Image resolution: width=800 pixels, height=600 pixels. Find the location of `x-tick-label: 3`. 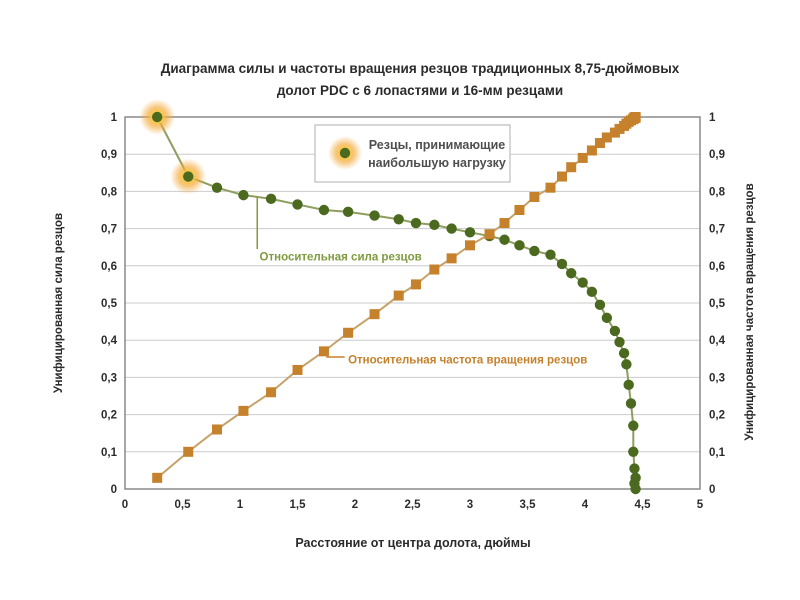

x-tick-label: 3 is located at coordinates (470, 505).